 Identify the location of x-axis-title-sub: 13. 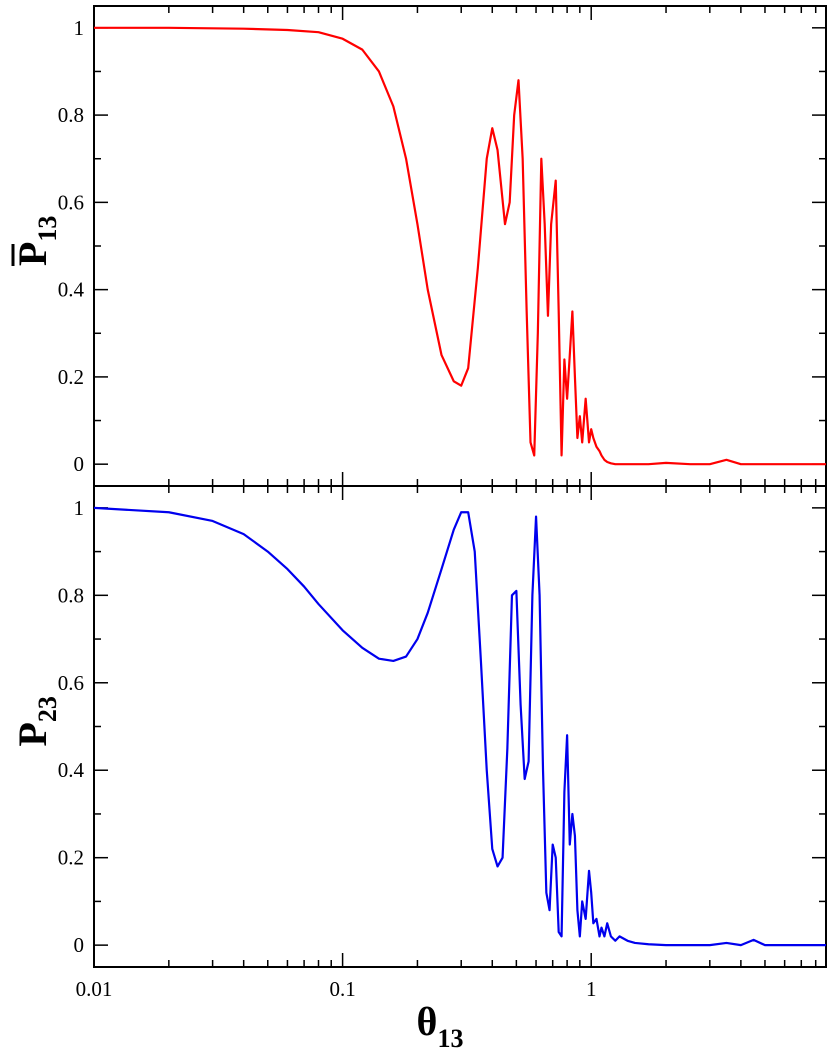
(450, 1038).